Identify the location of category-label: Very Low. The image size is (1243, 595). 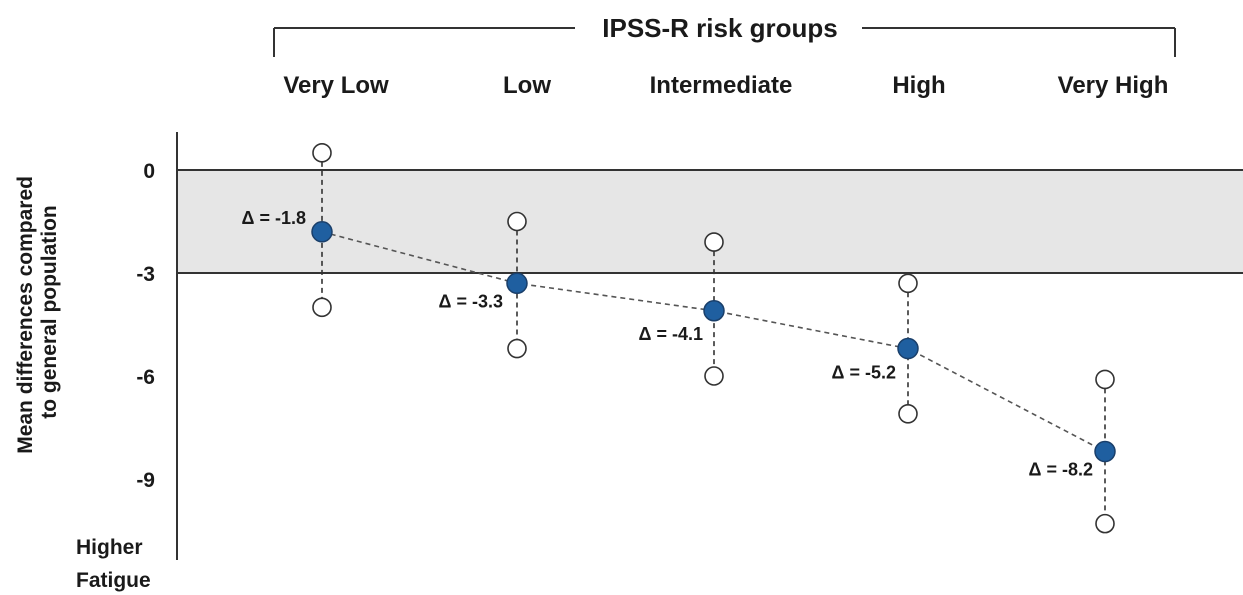
(336, 85).